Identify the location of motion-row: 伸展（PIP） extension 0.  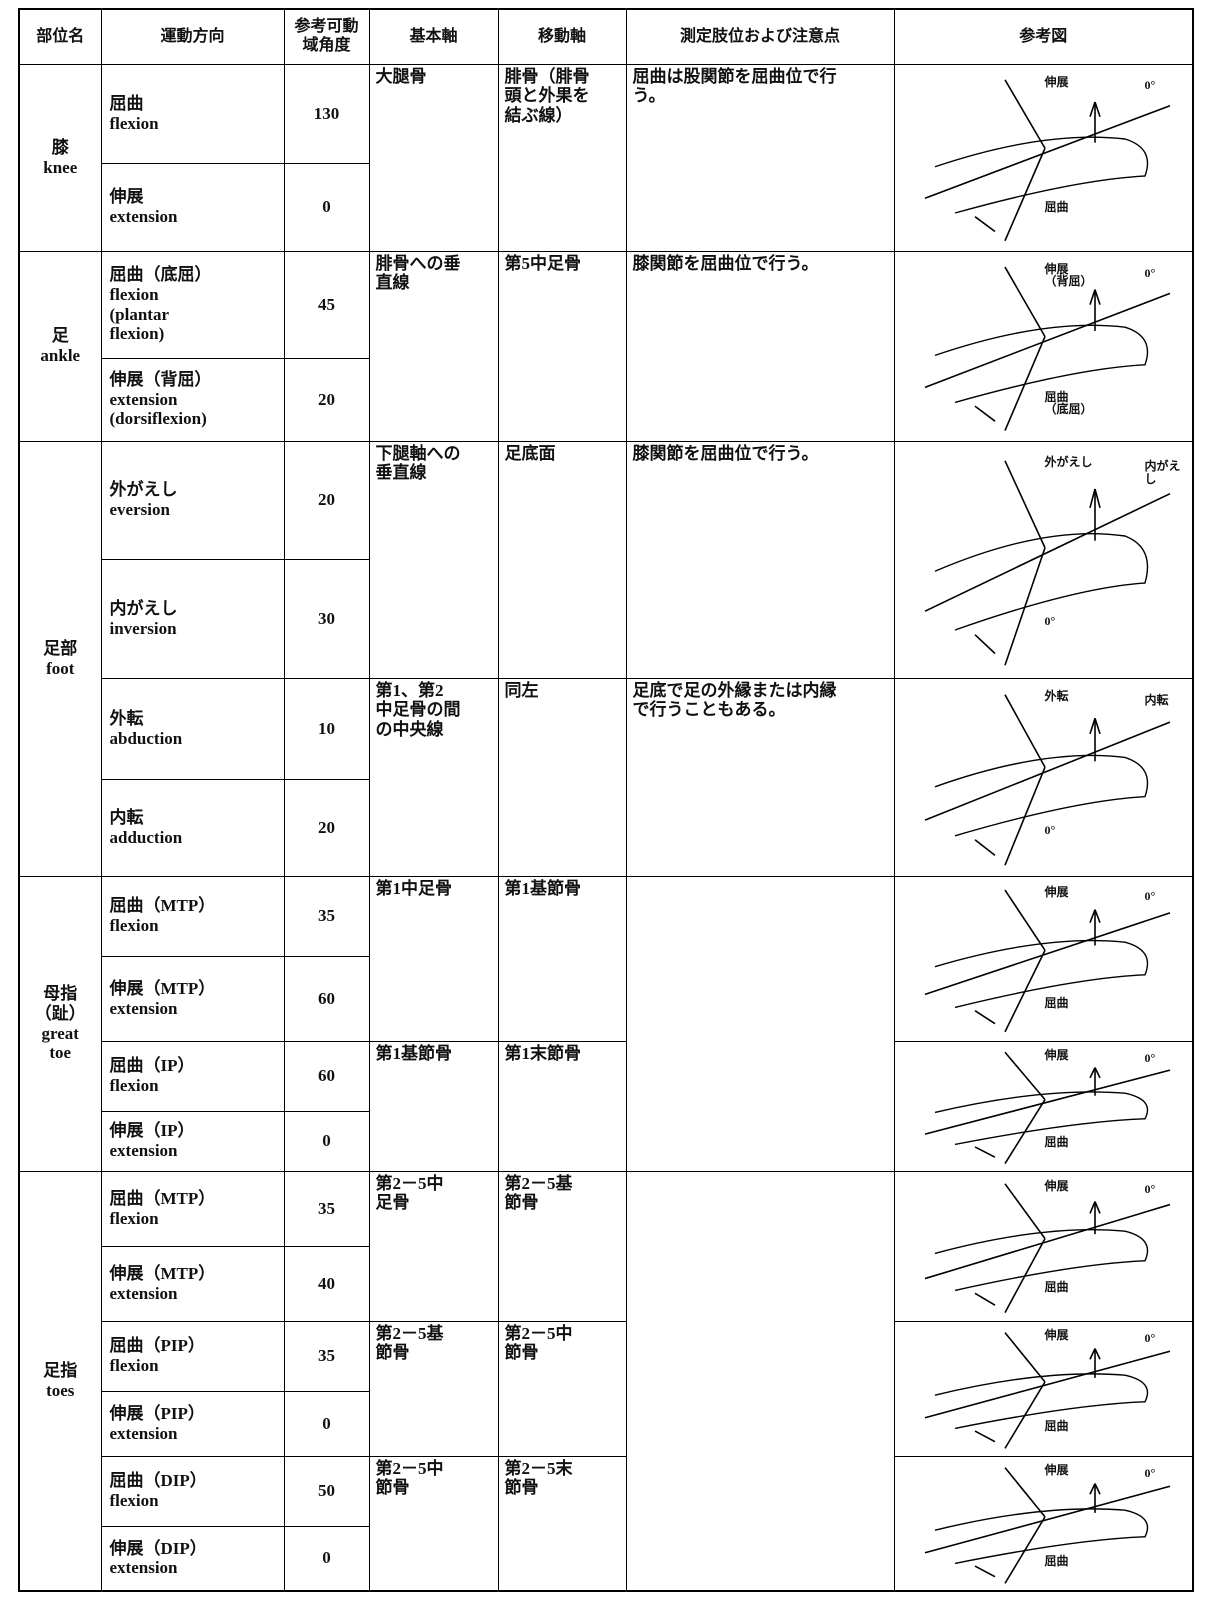
(606, 1423).